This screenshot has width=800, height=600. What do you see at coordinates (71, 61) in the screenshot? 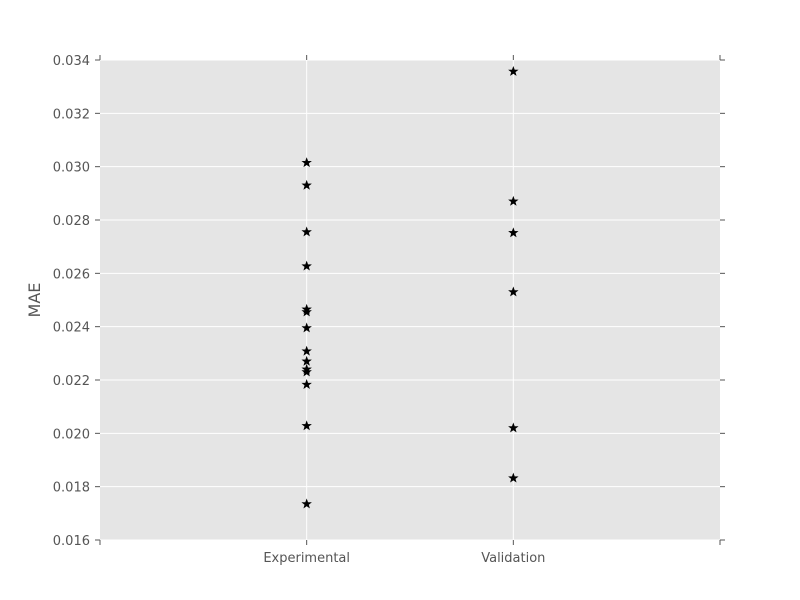
I see `y-tick-label: 0.034` at bounding box center [71, 61].